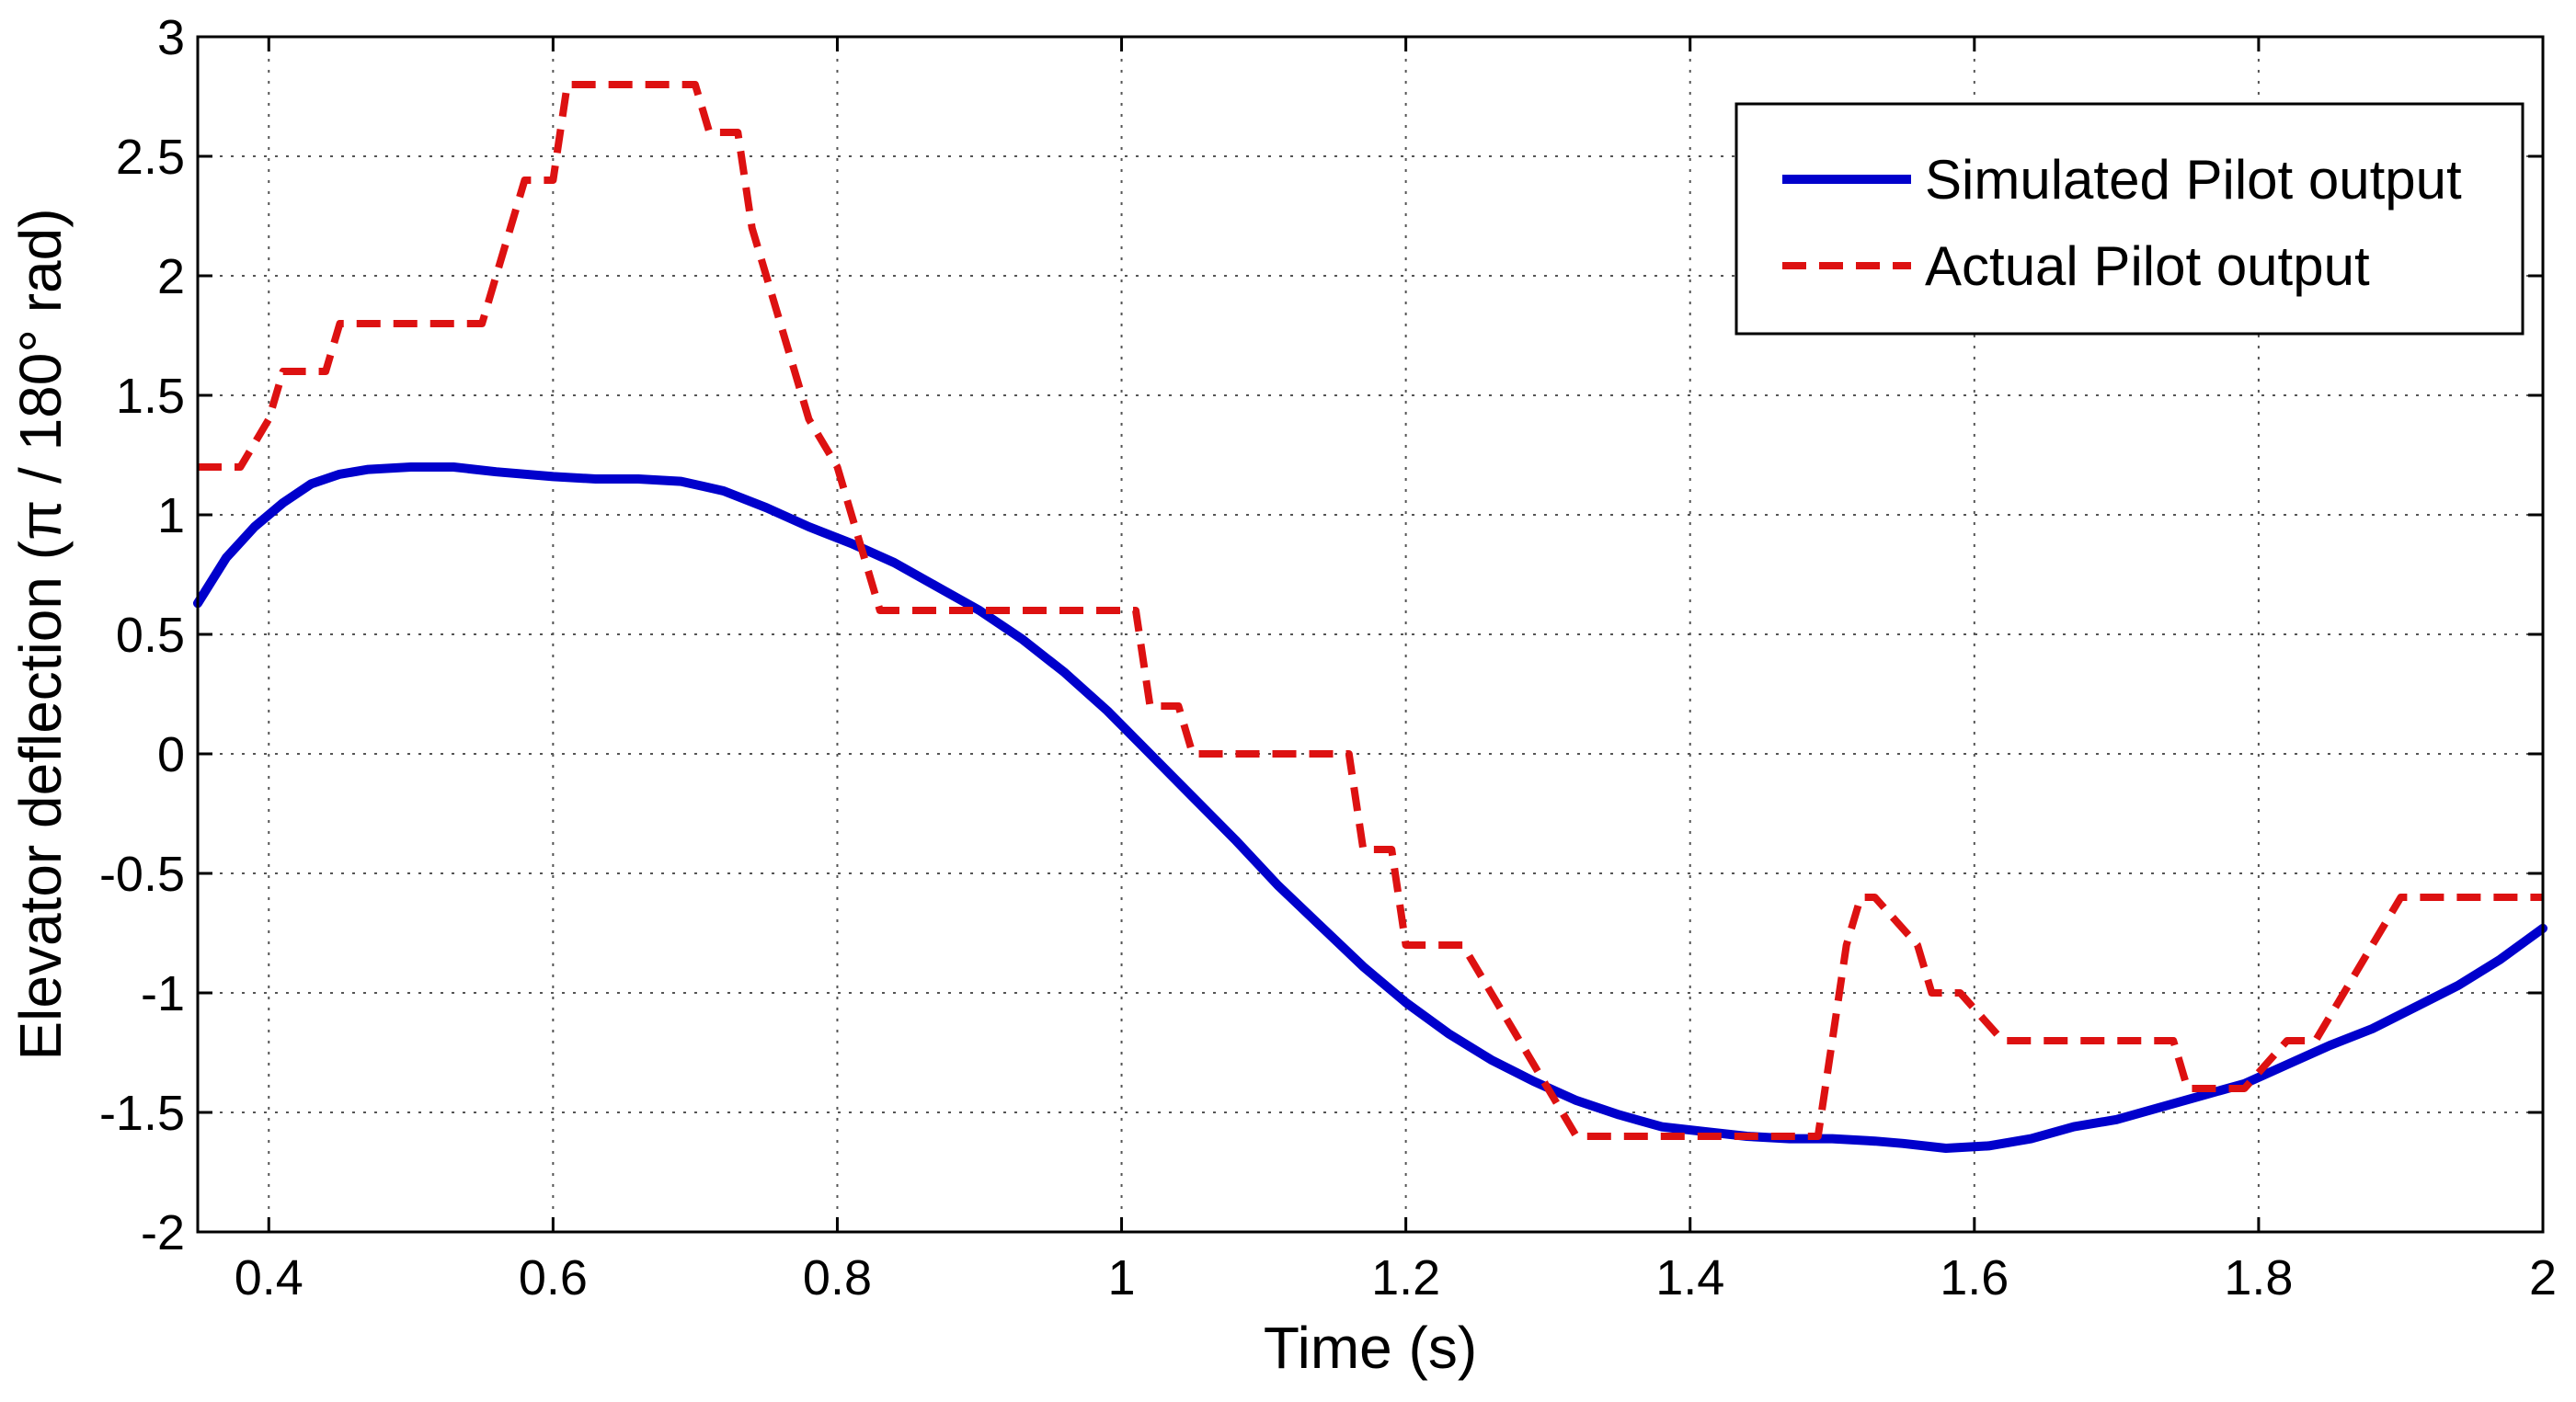 Image resolution: width=2576 pixels, height=1402 pixels. Describe the element at coordinates (1690, 1277) in the screenshot. I see `x-tick-label-5: 1.4` at that location.